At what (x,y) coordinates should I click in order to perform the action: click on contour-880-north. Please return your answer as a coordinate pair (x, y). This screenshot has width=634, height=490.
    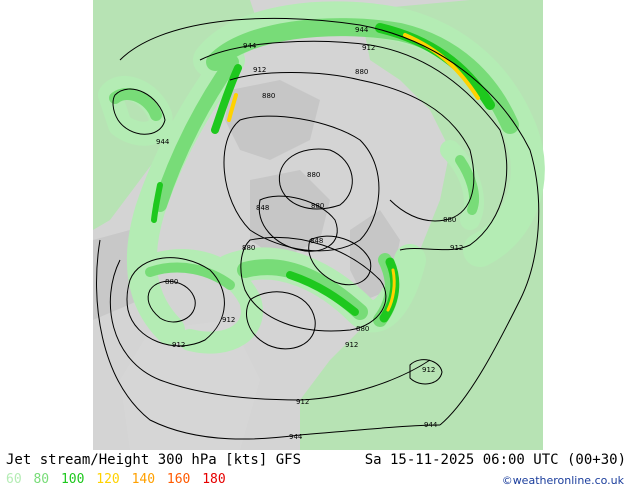
    Looking at the image, I should click on (352, 147).